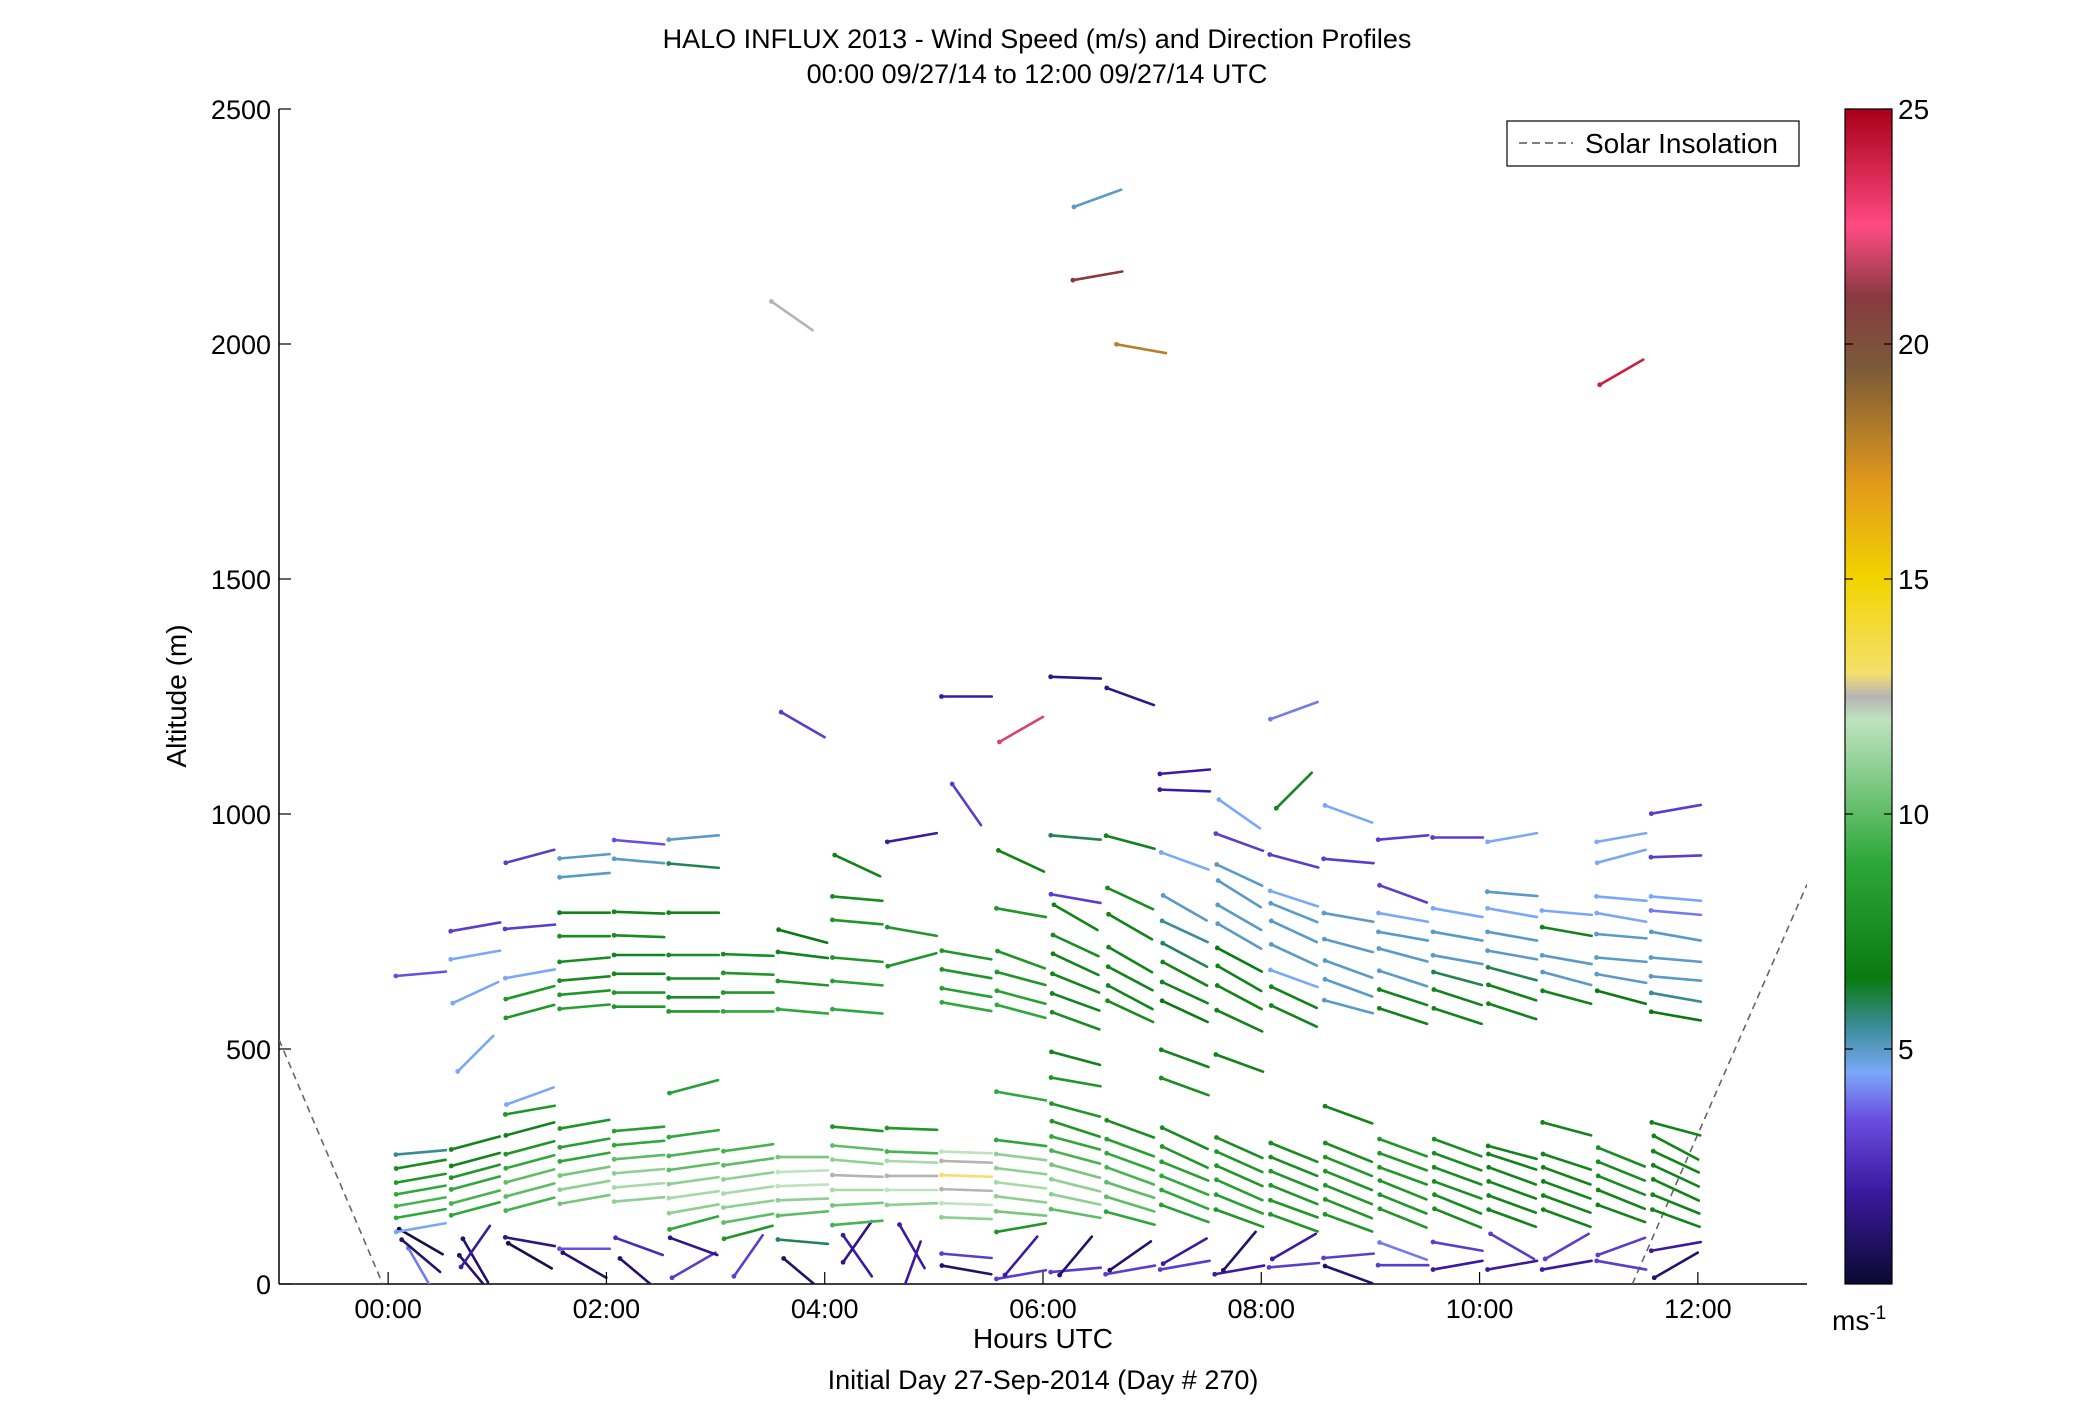  I want to click on legend-box, so click(1653, 143).